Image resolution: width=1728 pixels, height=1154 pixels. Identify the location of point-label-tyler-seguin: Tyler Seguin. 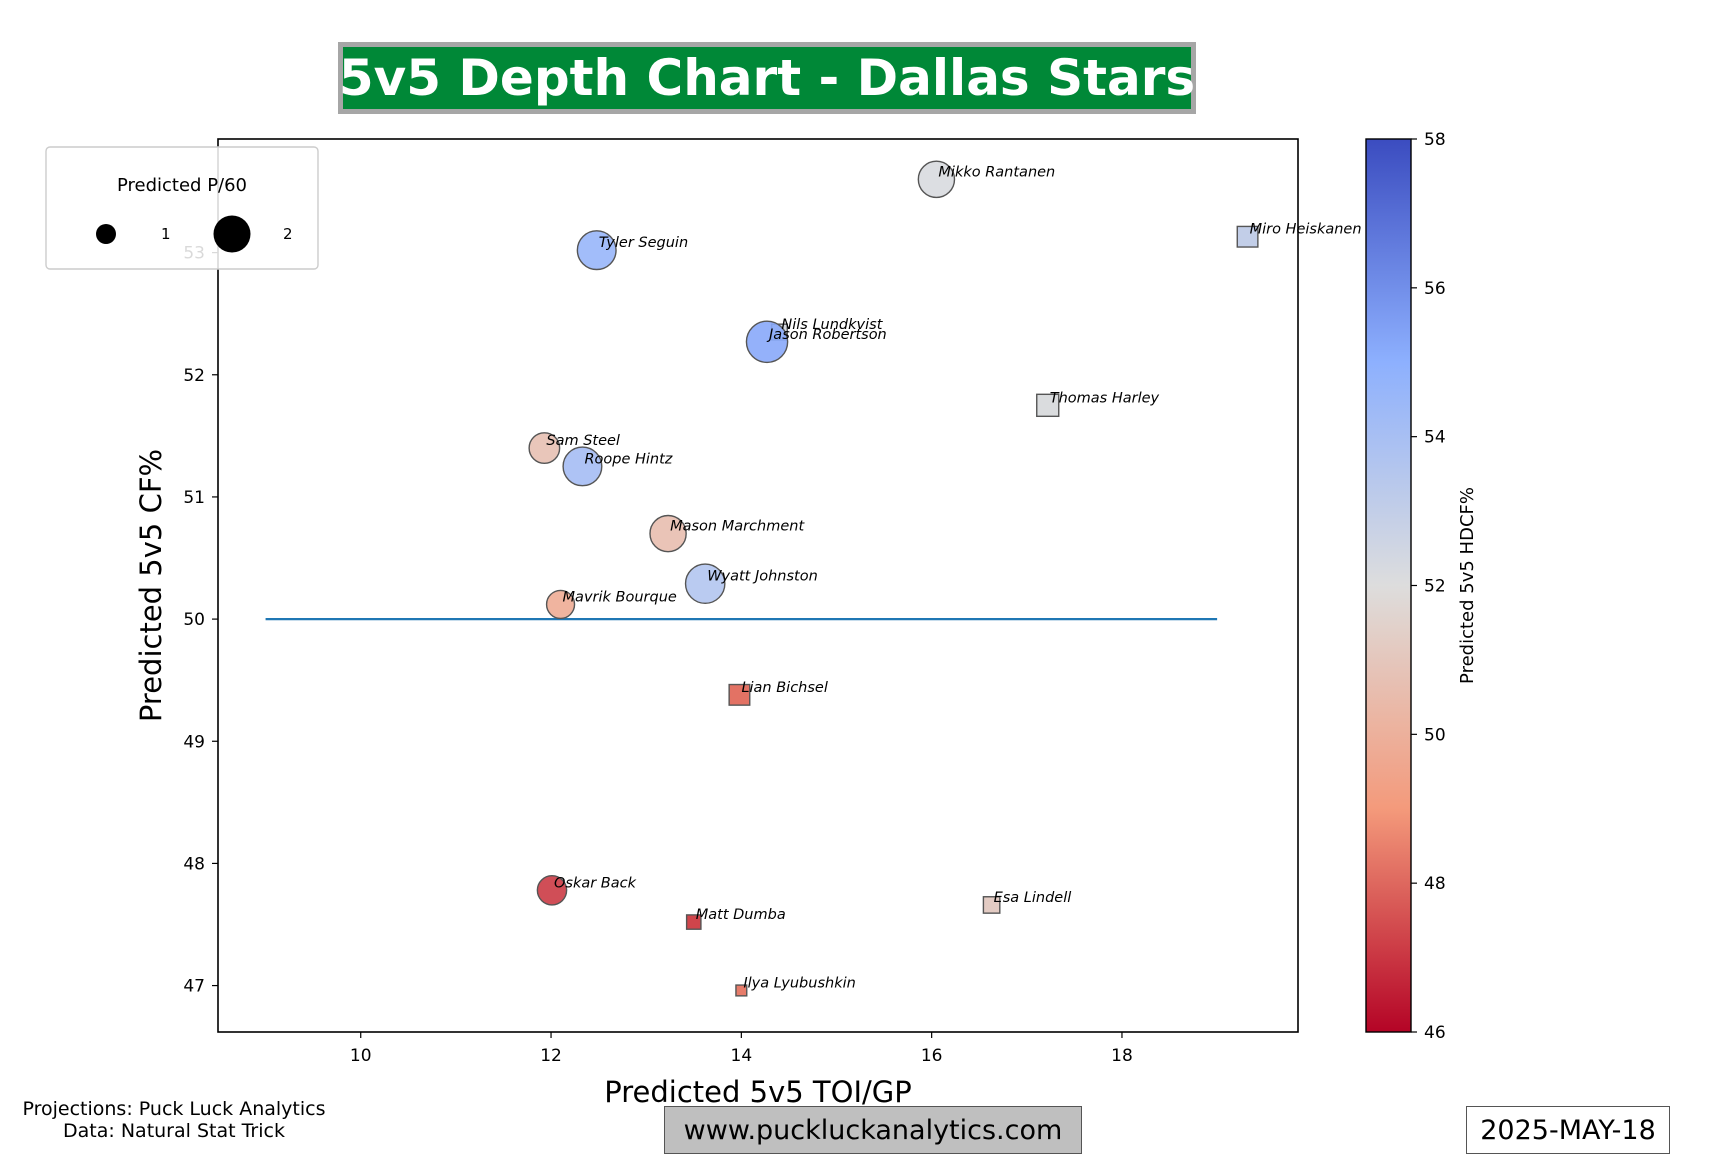
(643, 243).